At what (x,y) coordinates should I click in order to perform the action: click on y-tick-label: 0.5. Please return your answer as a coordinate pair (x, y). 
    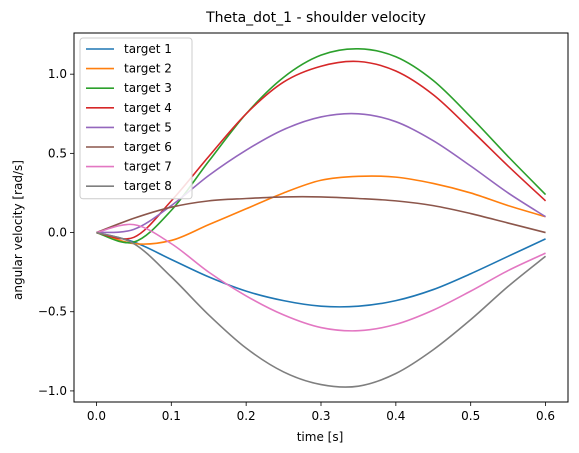
    Looking at the image, I should click on (57, 153).